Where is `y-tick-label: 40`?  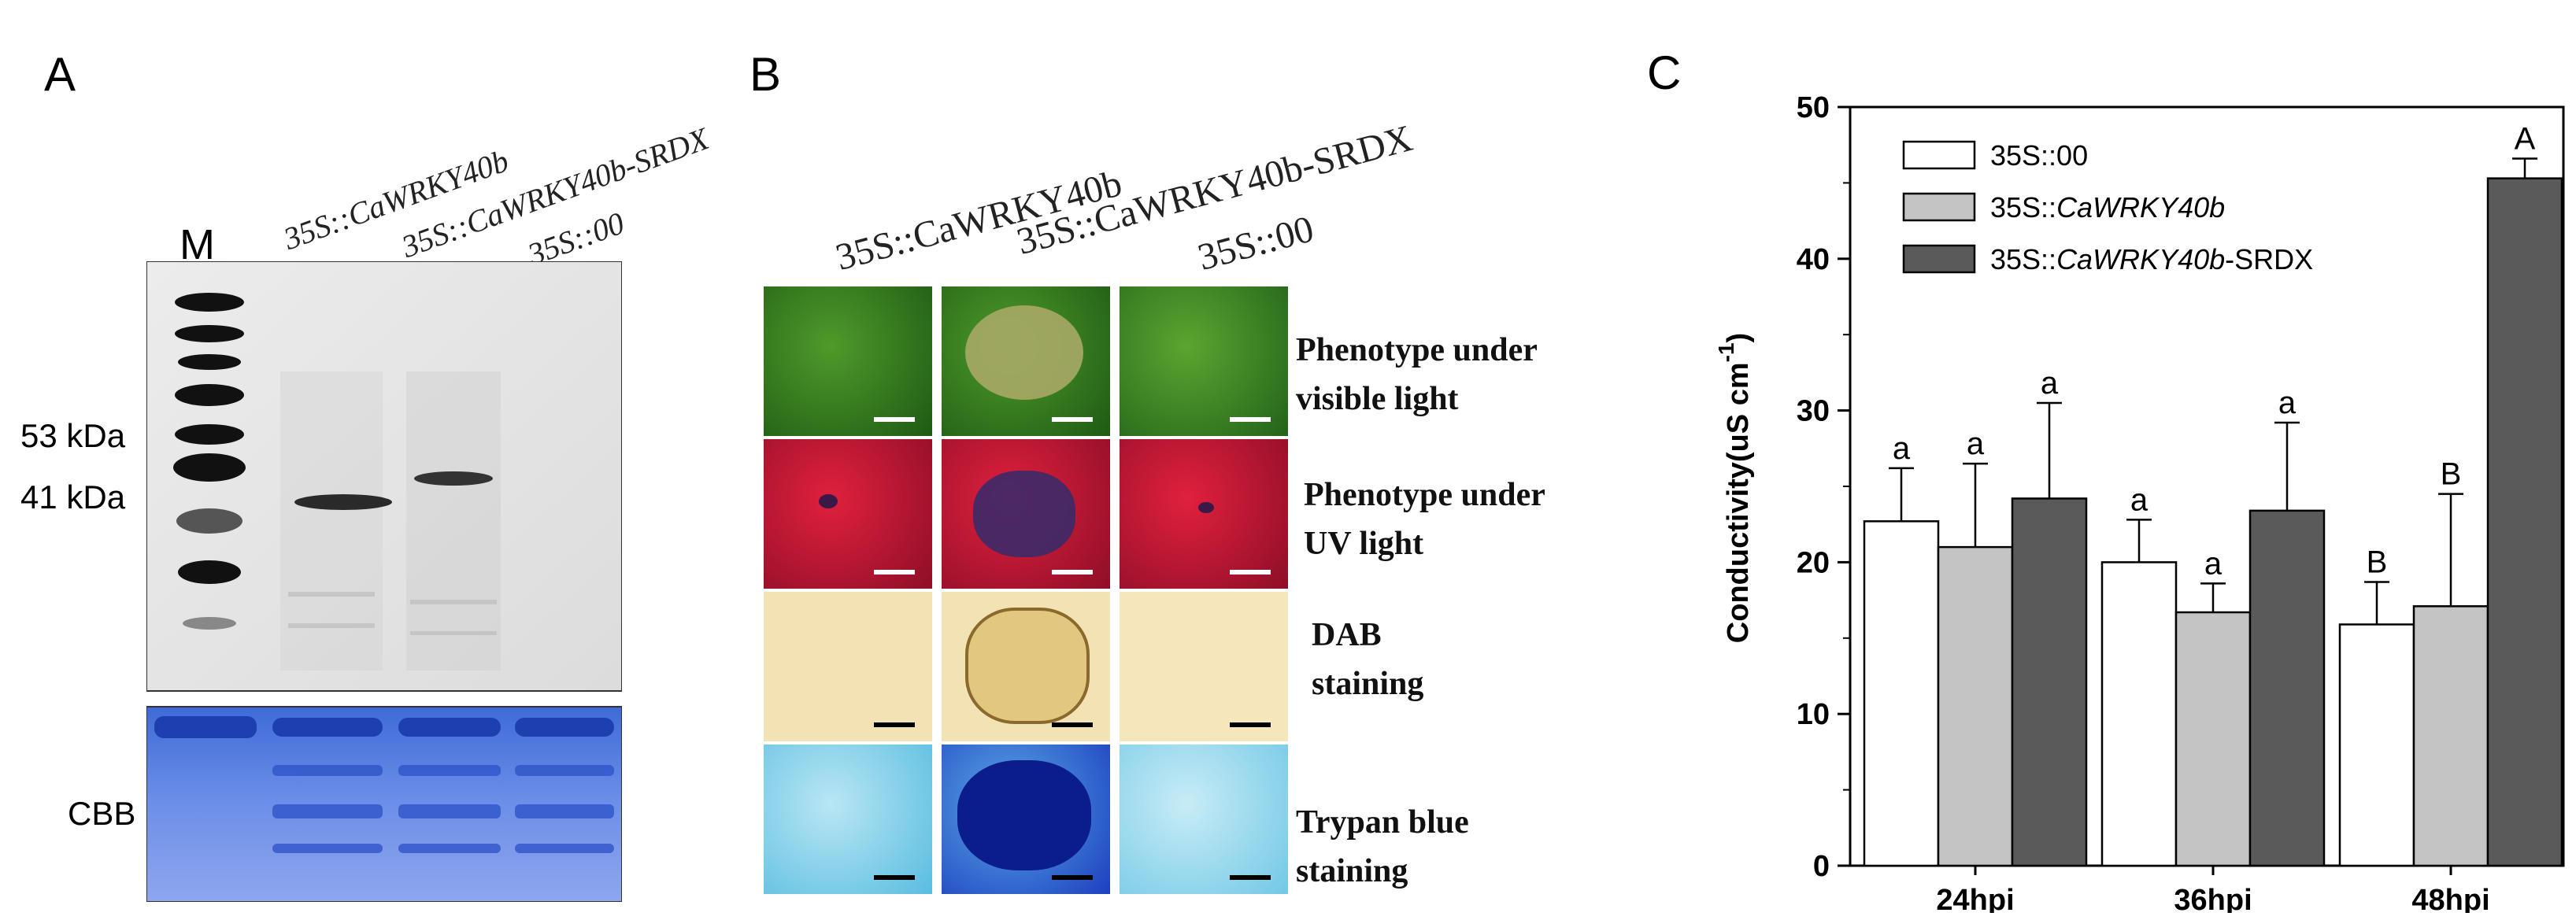 y-tick-label: 40 is located at coordinates (1813, 259).